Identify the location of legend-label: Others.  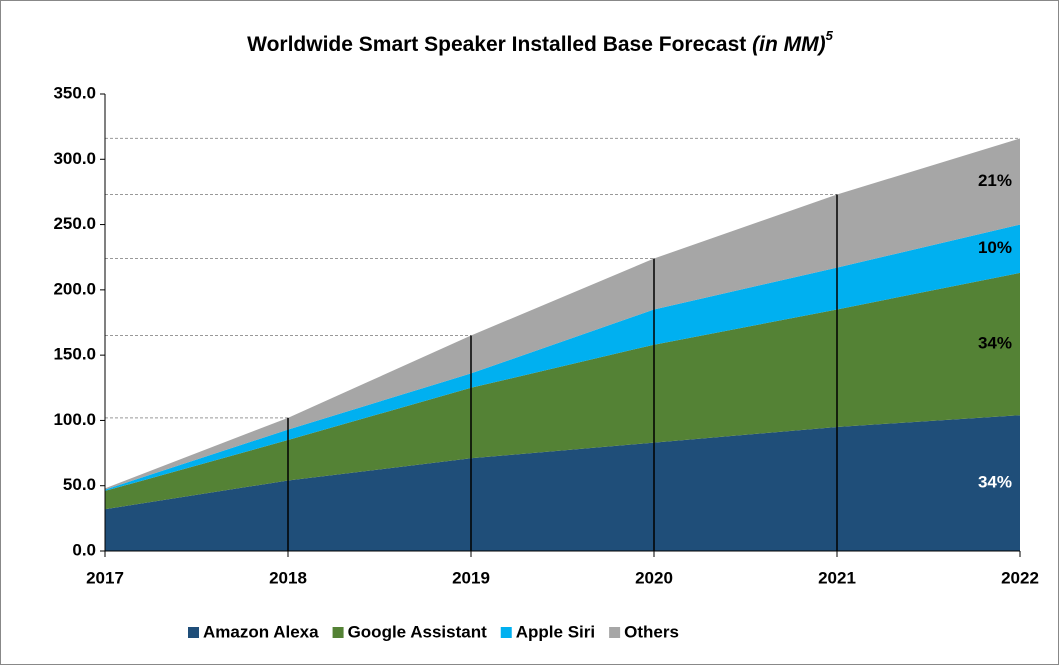
(651, 631).